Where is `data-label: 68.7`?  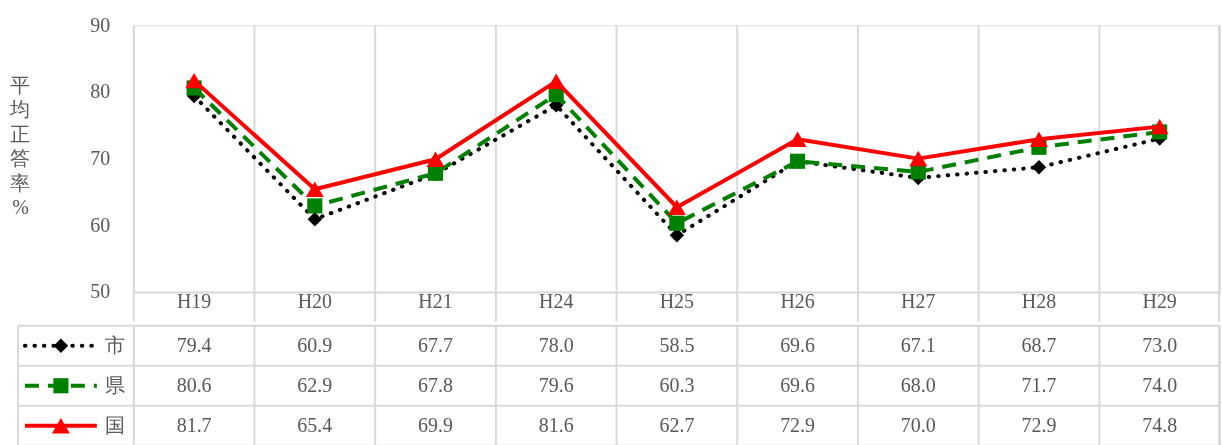
data-label: 68.7 is located at coordinates (1039, 344).